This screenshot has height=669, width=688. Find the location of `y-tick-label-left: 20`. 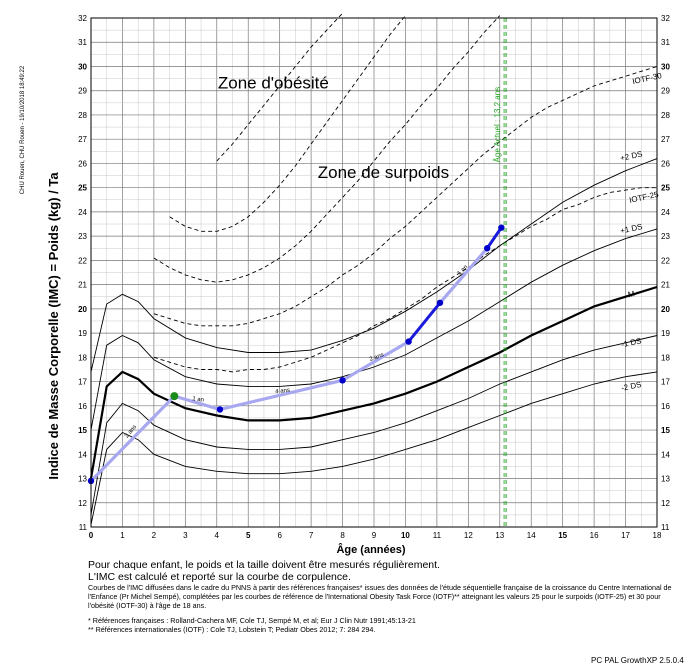

y-tick-label-left: 20 is located at coordinates (82, 309).